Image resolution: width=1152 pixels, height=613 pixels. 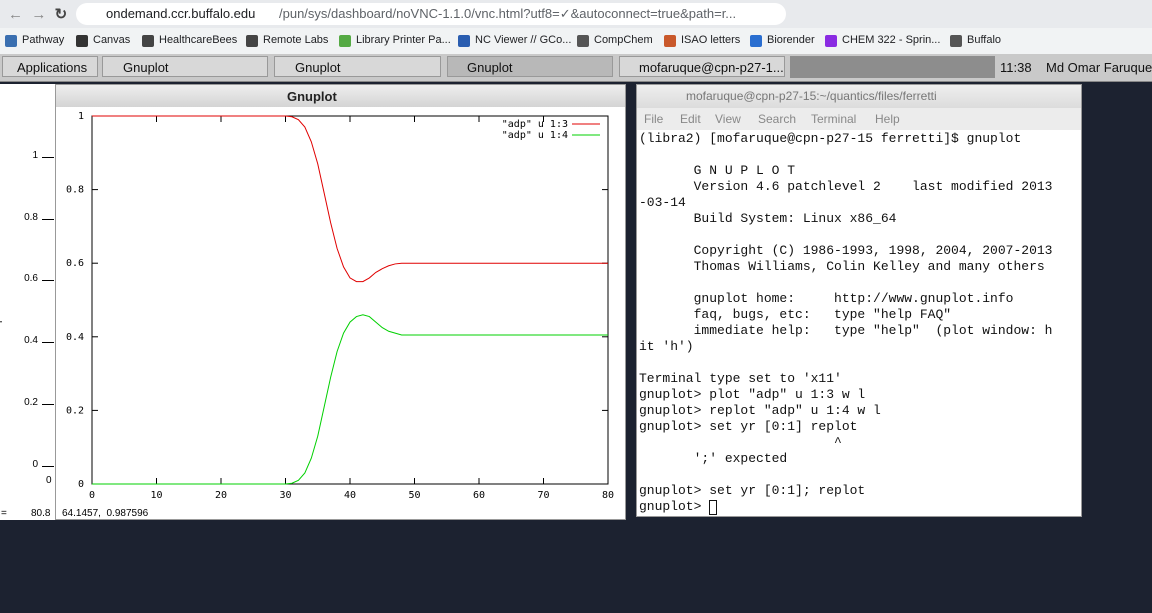 What do you see at coordinates (984, 40) in the screenshot?
I see `bookmark: Buffalo` at bounding box center [984, 40].